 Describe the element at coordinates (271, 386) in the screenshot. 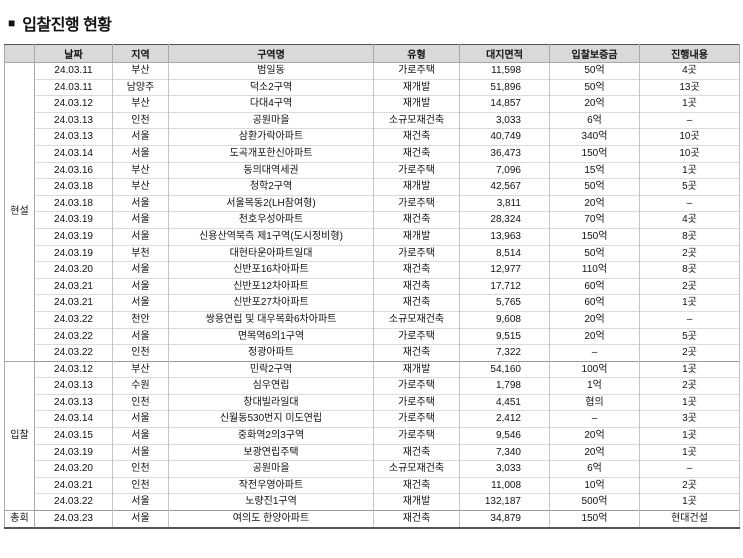

I see `table-cell: 심우연립` at that location.